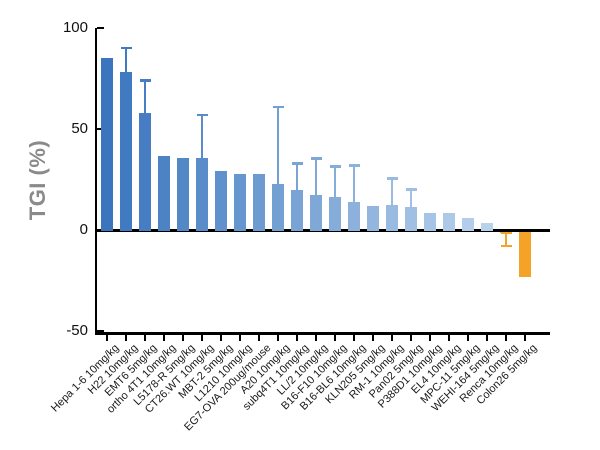 The image size is (600, 450). Describe the element at coordinates (77, 330) in the screenshot. I see `y-tick-label: -50` at that location.